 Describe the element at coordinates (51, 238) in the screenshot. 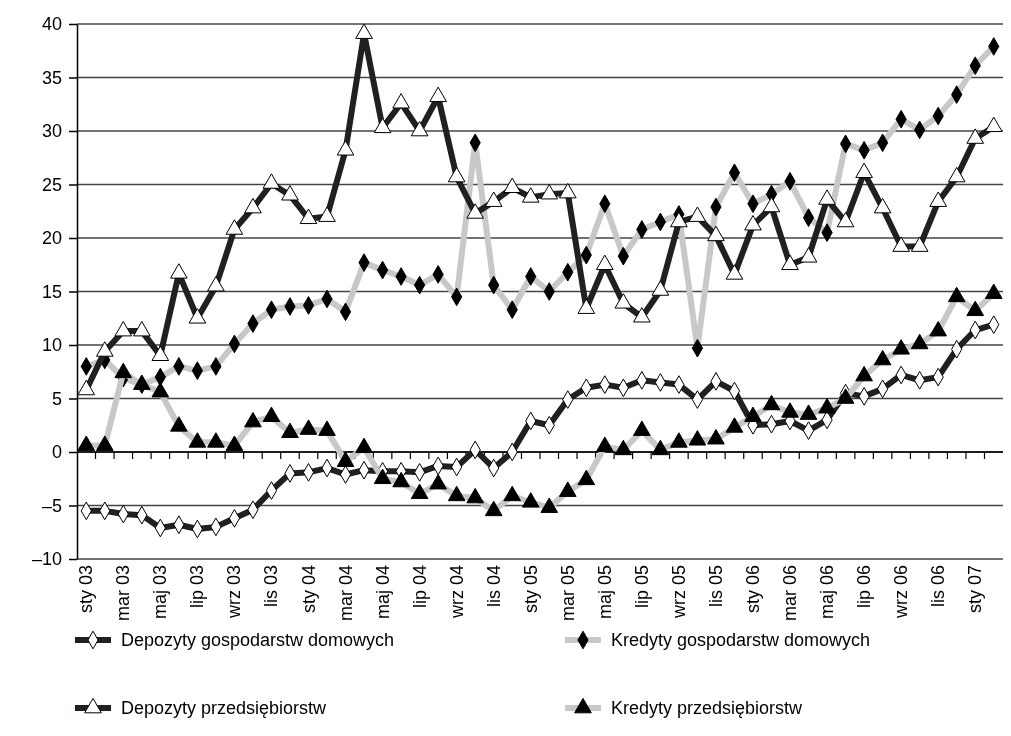

I see `y-tick-label: 20` at that location.